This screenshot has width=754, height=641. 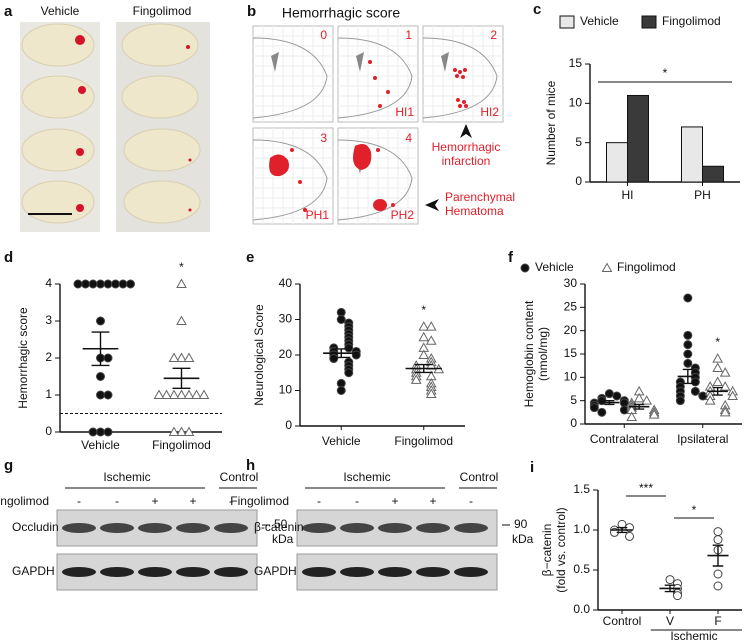 I want to click on panel-a: a Vehicle Fingolimod, so click(x=107, y=117).